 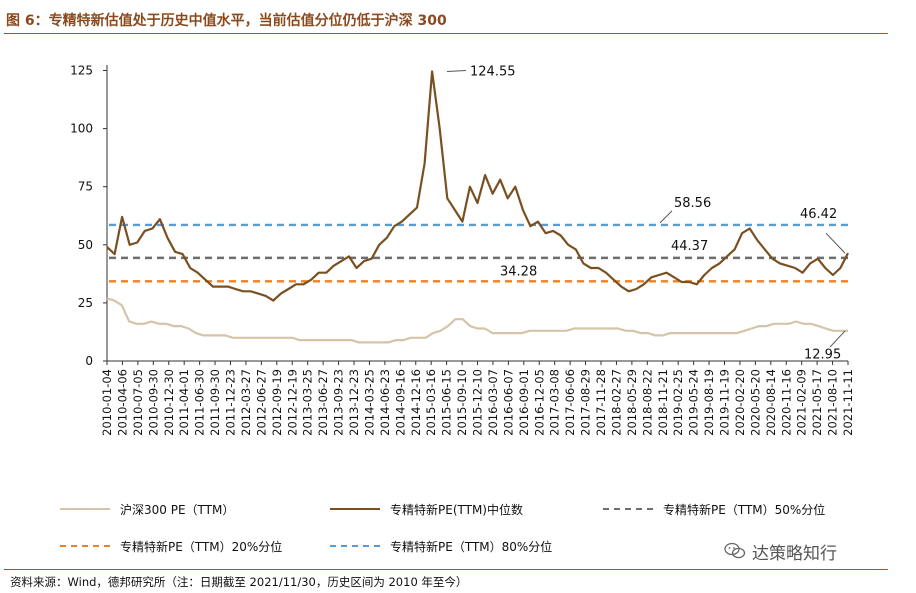 What do you see at coordinates (81, 129) in the screenshot?
I see `y-tick-label: 100` at bounding box center [81, 129].